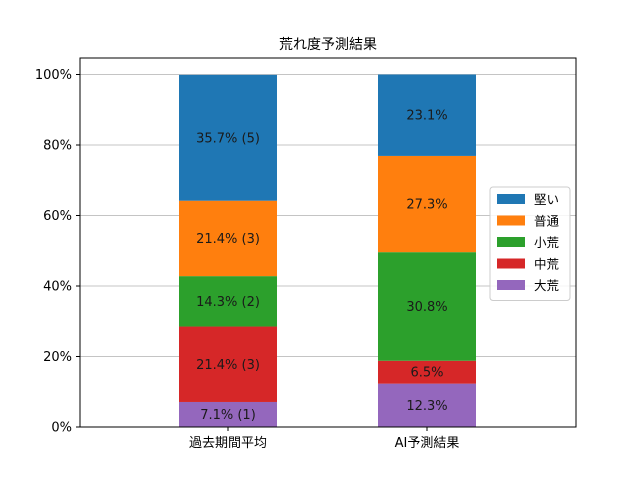 The width and height of the screenshot is (640, 480). I want to click on legend-label: 小荒, so click(546, 242).